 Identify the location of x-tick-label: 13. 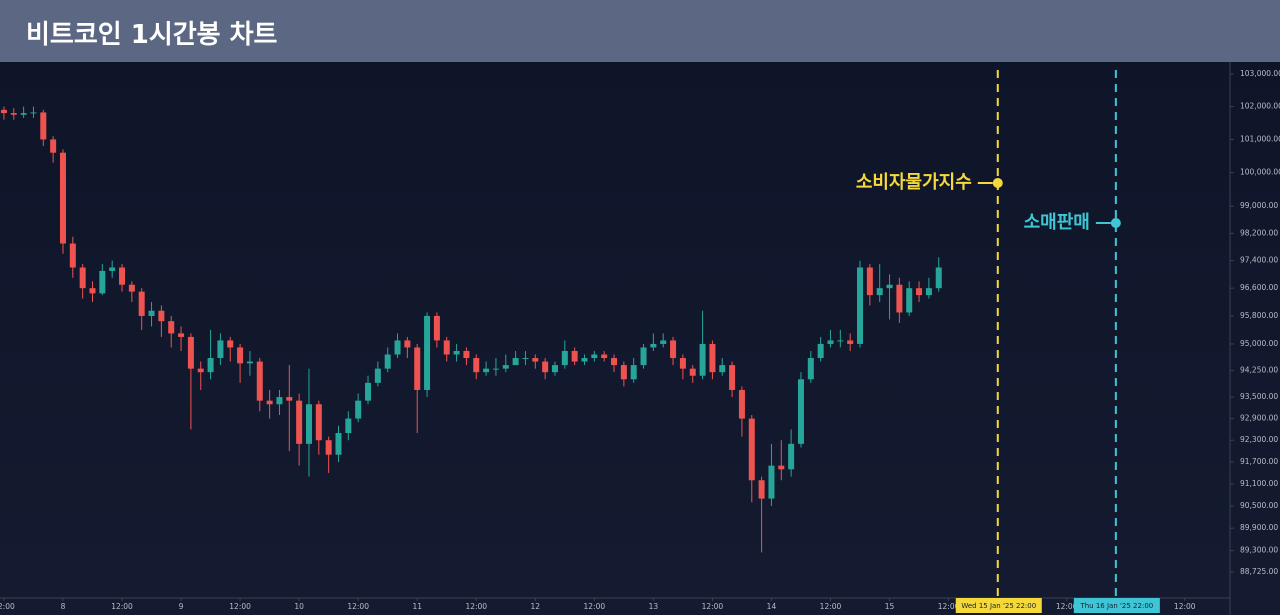
(654, 606).